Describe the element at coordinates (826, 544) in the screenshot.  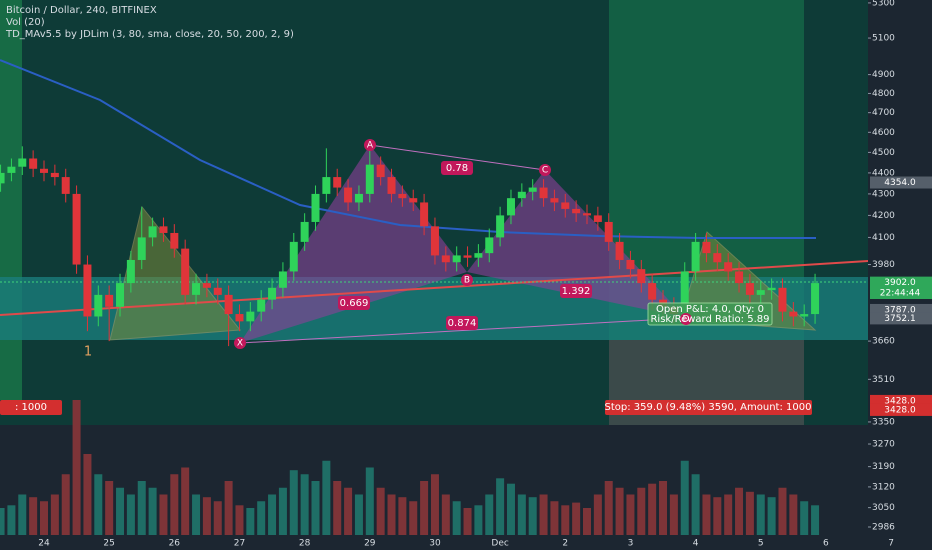
I see `x-tick-label: 6` at that location.